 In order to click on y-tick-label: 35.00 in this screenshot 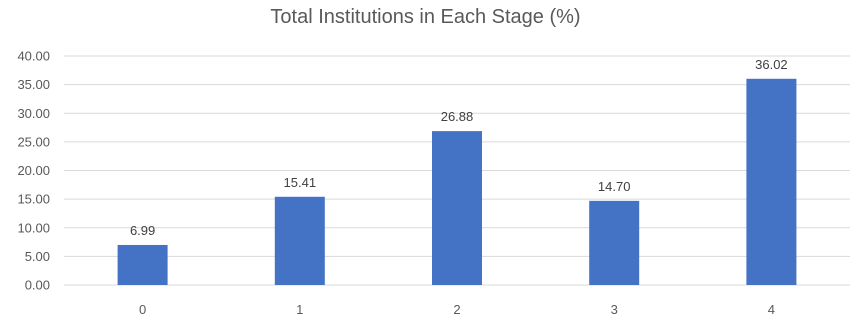, I will do `click(33, 84)`.